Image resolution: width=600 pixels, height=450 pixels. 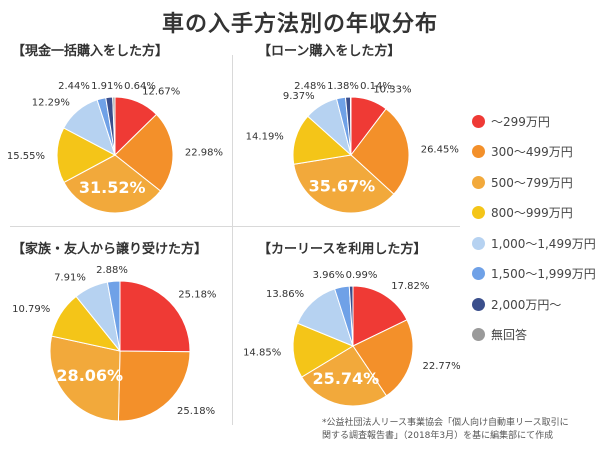 I want to click on slice-label: 14.85%, so click(x=262, y=353).